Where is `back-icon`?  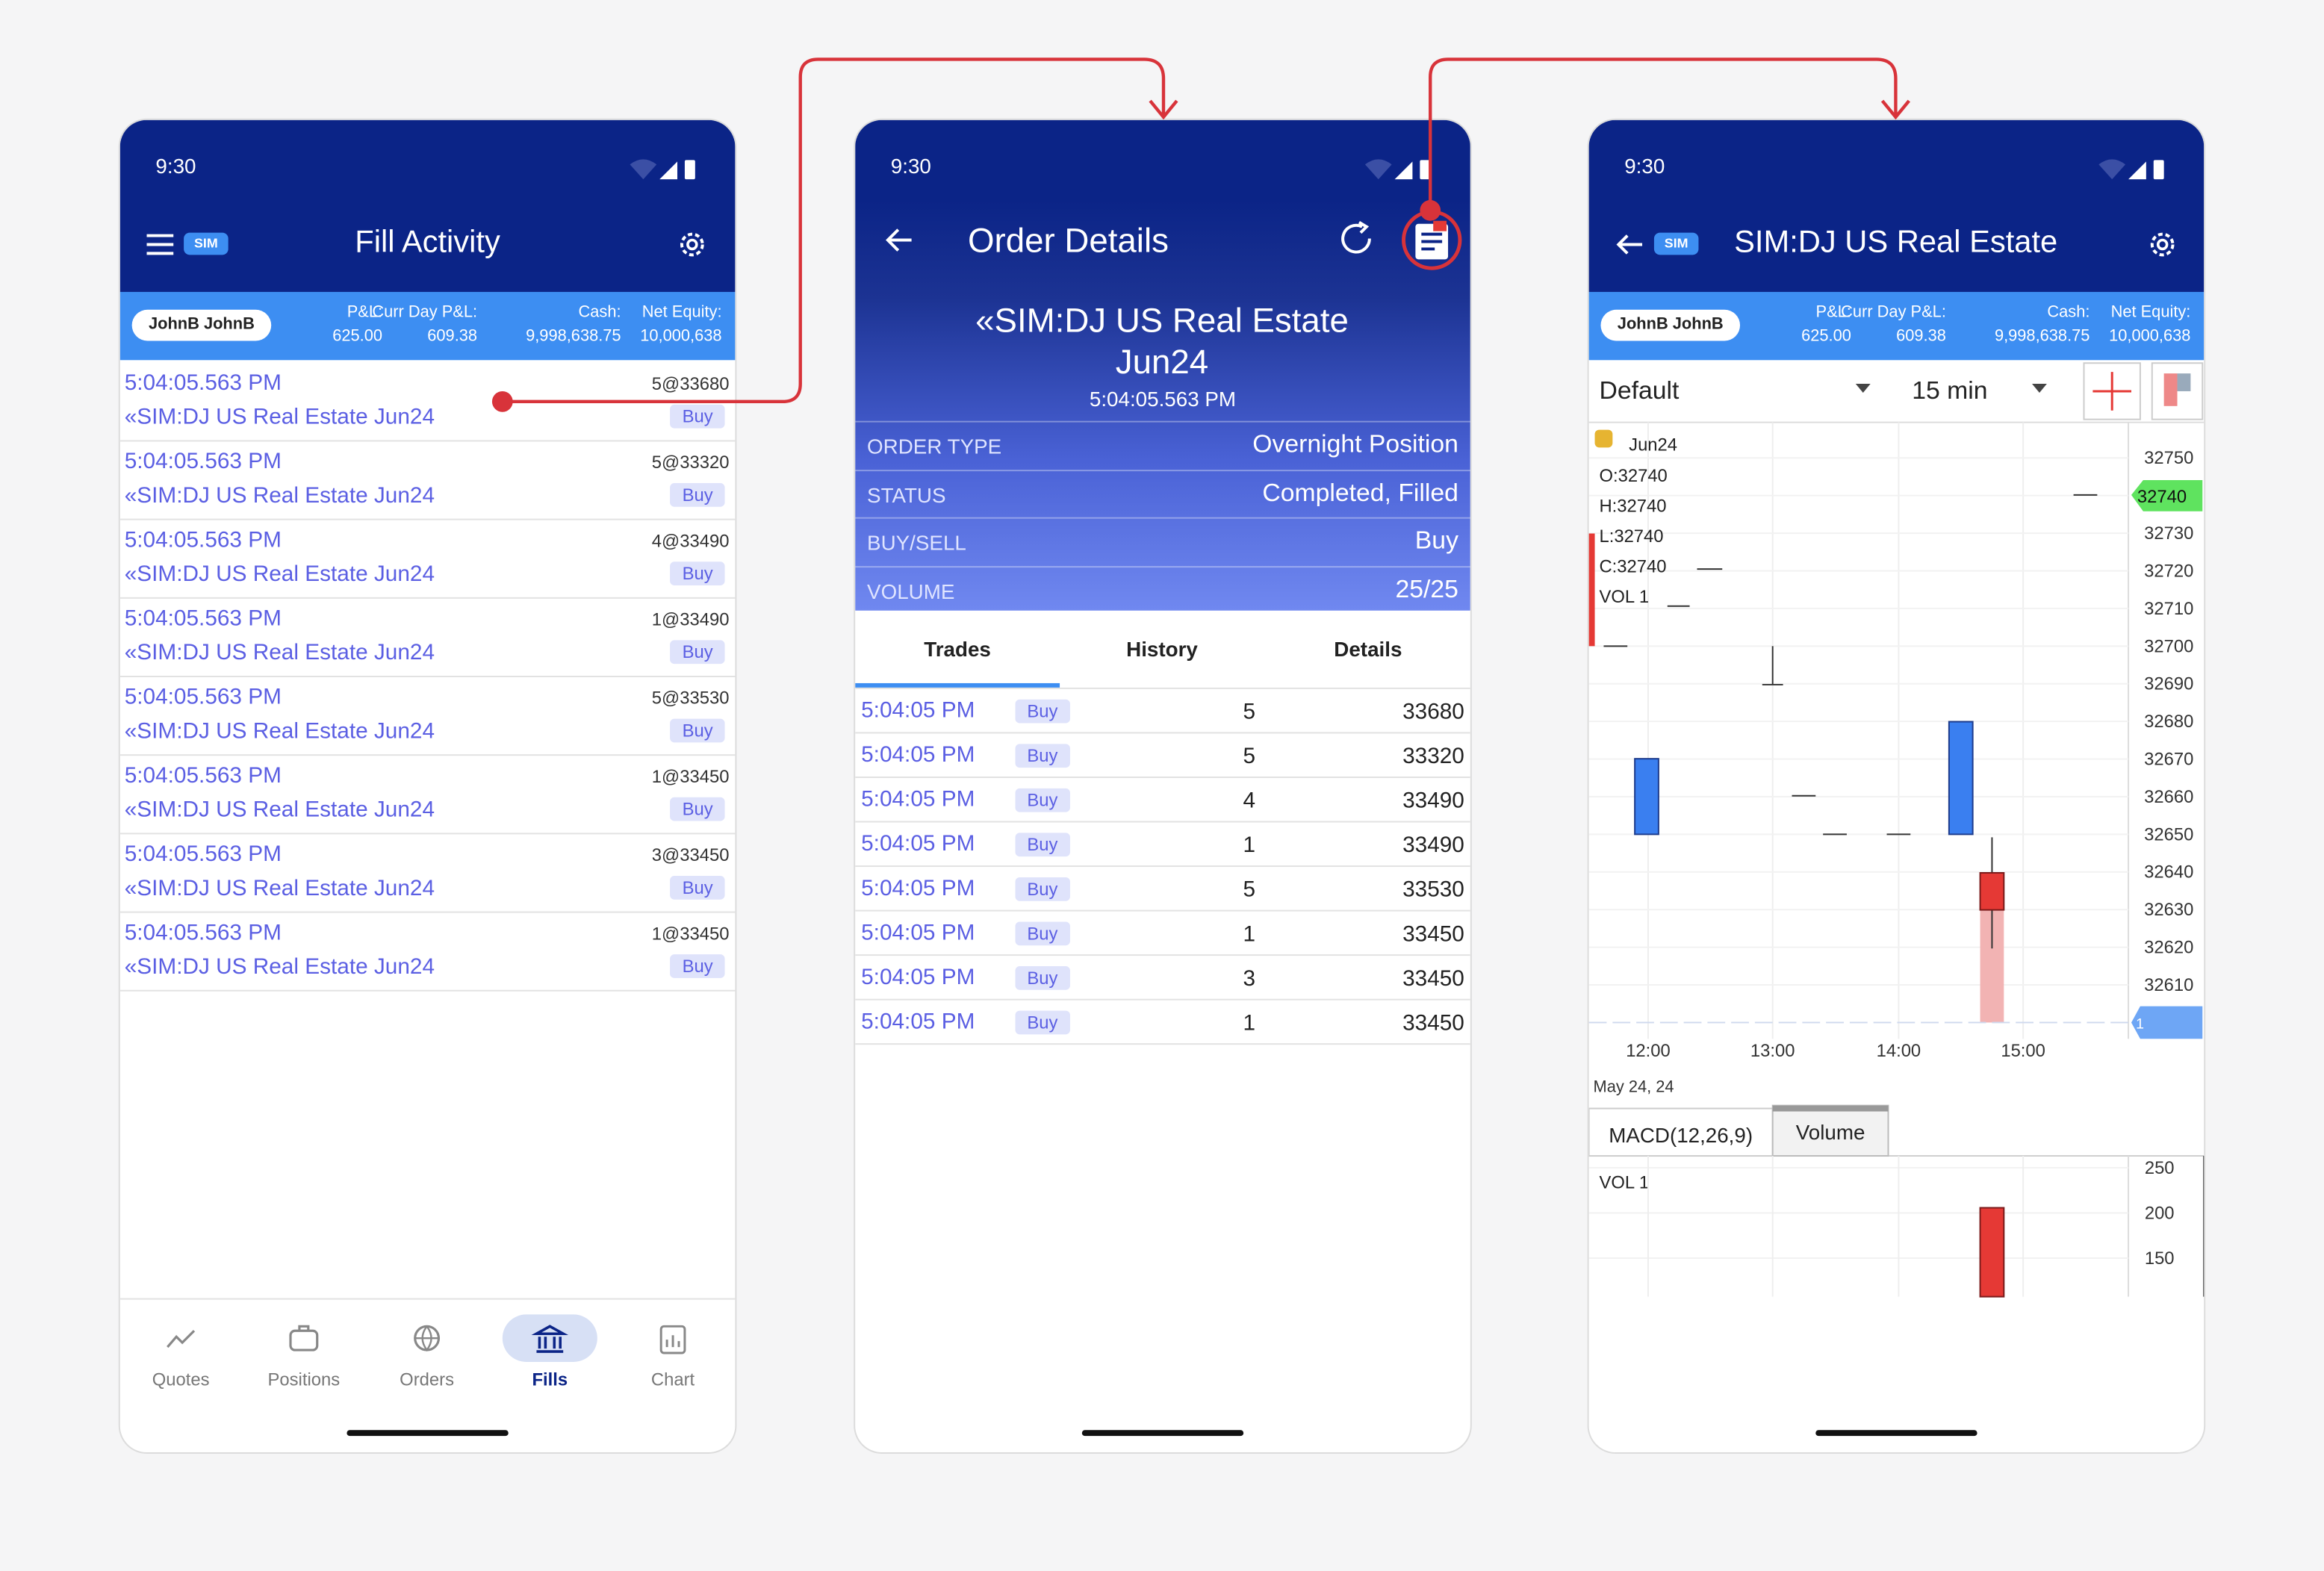 back-icon is located at coordinates (899, 240).